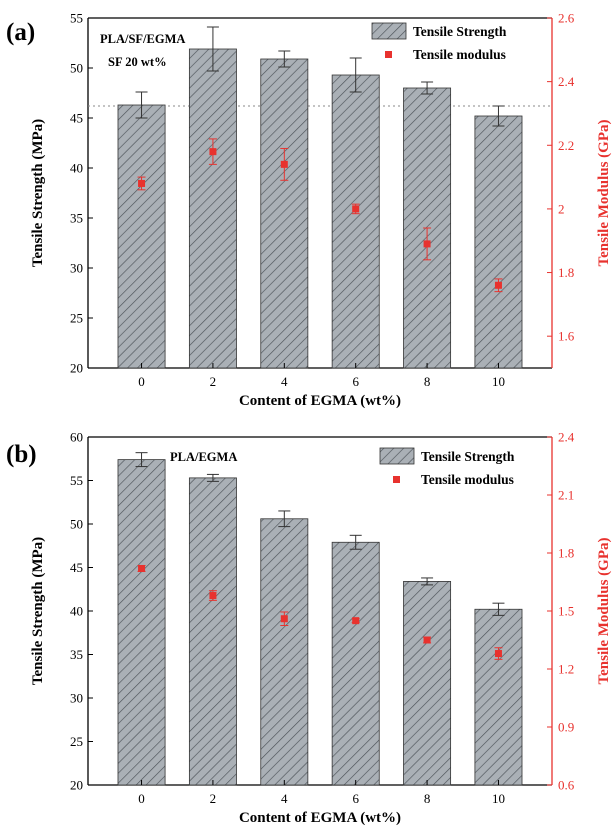 The image size is (615, 835). I want to click on y2-tick-label: 1.5, so click(566, 611).